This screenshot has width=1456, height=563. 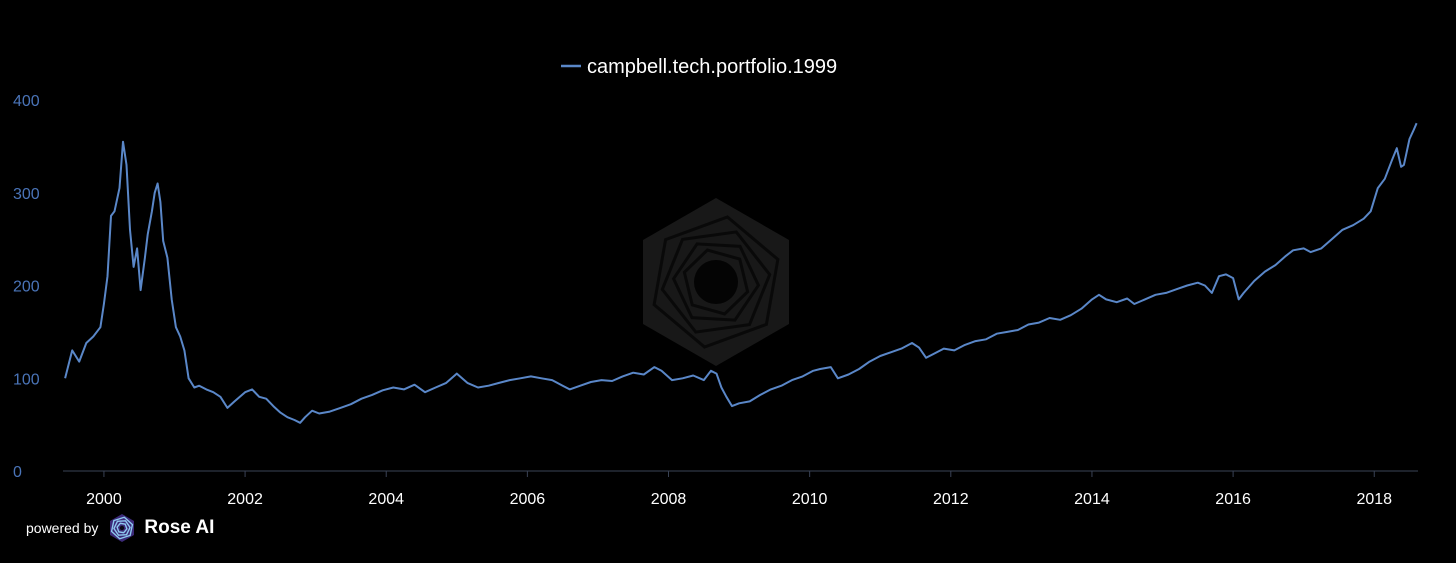 I want to click on y-axis-ticks: 0 100 200 300 400, so click(x=26, y=287).